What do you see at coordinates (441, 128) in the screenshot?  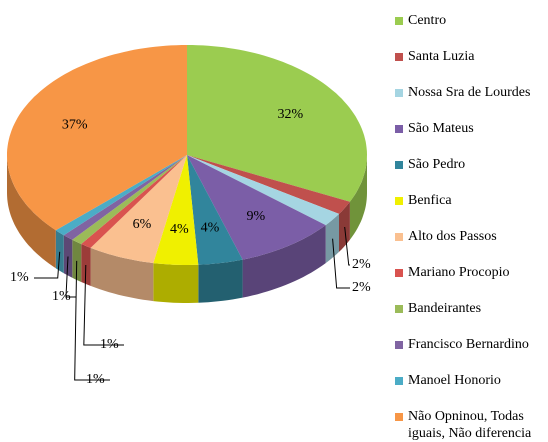 I see `legend-label: São Mateus` at bounding box center [441, 128].